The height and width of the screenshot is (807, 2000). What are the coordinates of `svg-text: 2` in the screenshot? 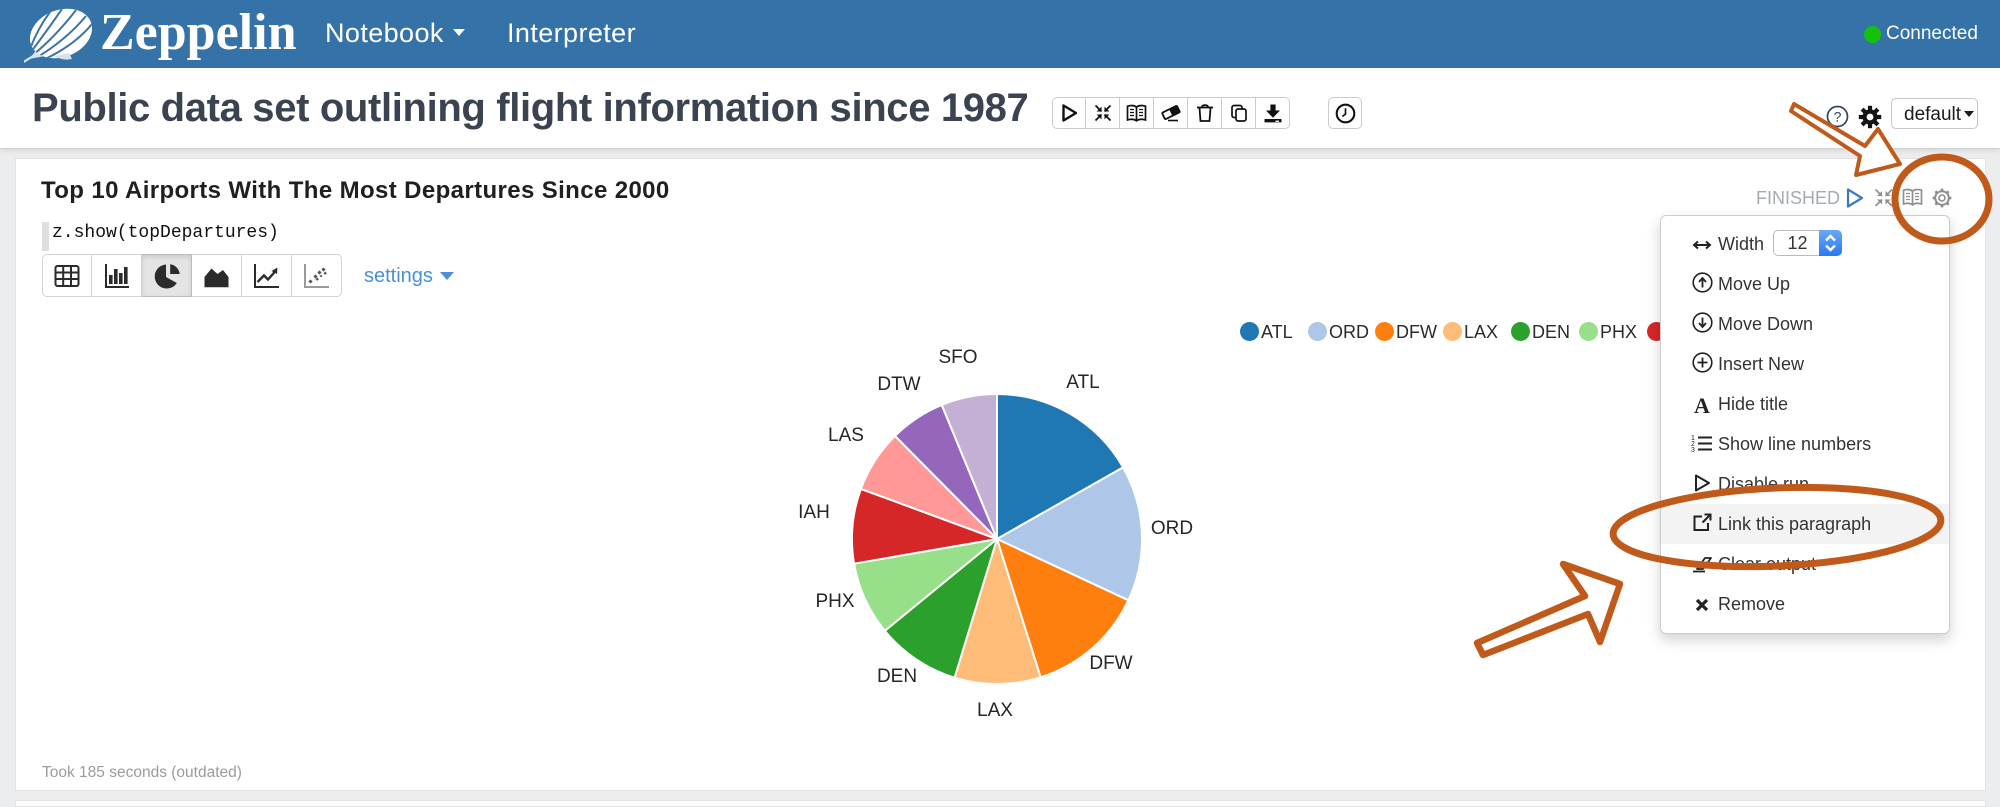 It's located at (1693, 444).